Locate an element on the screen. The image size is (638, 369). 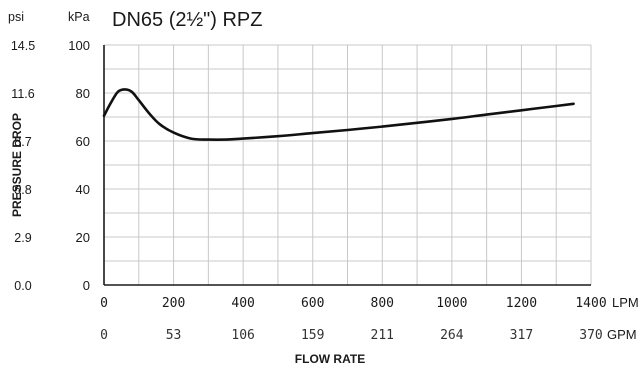
y-axis-primary-ticks: 0 20 40 60 80 100 is located at coordinates (79, 165).